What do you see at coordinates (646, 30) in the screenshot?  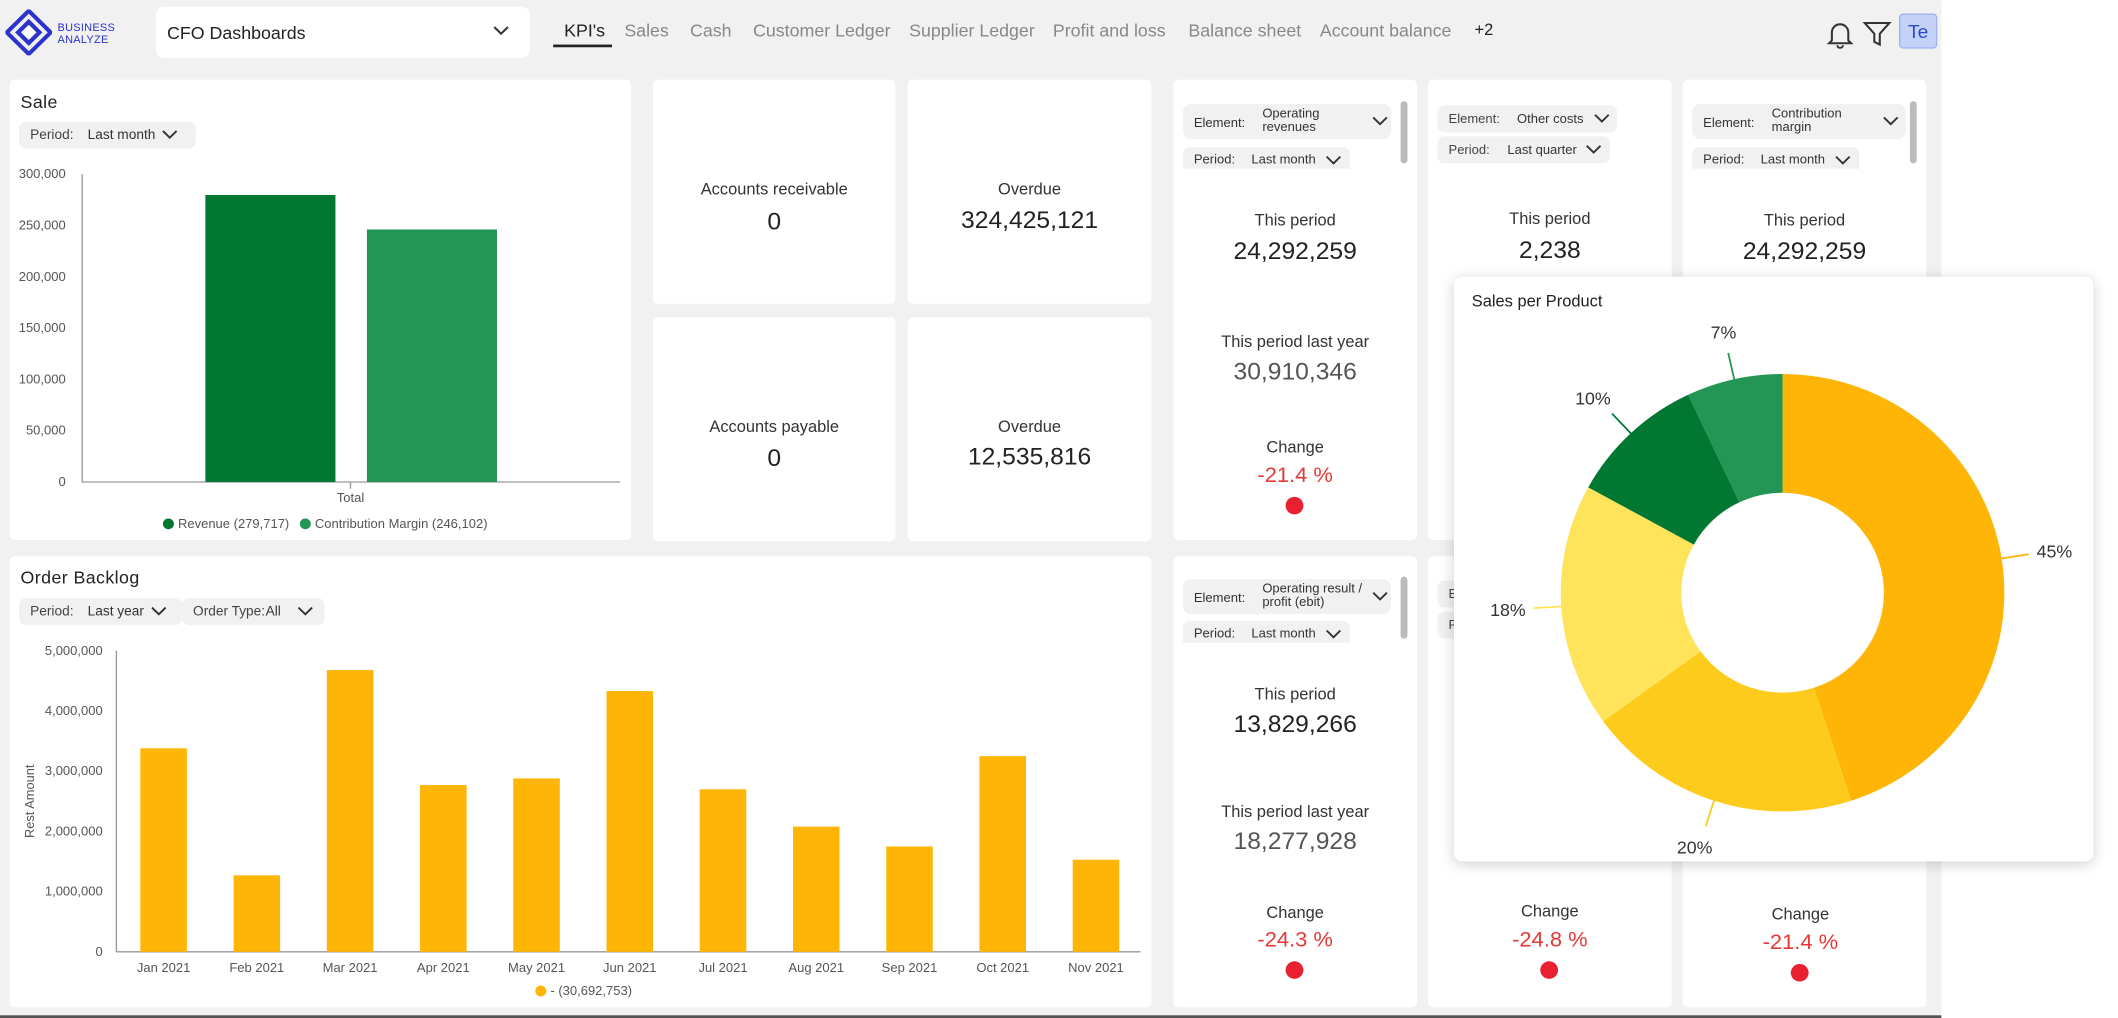 I see `tab-sales: Sales` at bounding box center [646, 30].